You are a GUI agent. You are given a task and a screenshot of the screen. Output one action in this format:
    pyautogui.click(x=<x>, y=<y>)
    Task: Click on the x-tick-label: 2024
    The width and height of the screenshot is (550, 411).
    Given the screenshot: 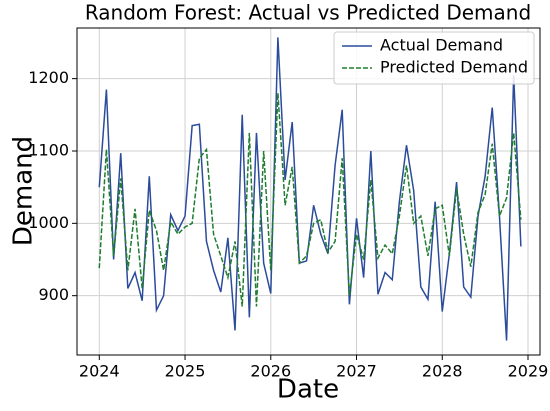 What is the action you would take?
    pyautogui.click(x=99, y=371)
    